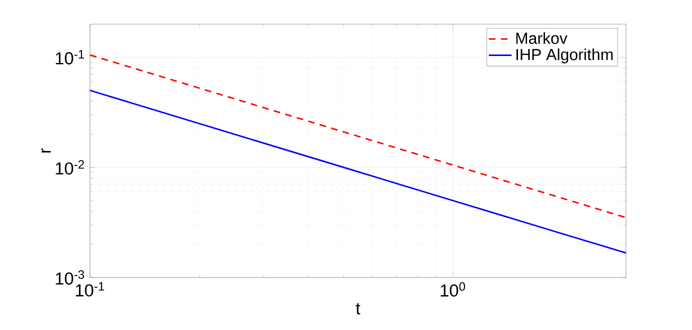  What do you see at coordinates (453, 289) in the screenshot?
I see `x-tick-label: 10$^{0}$` at bounding box center [453, 289].